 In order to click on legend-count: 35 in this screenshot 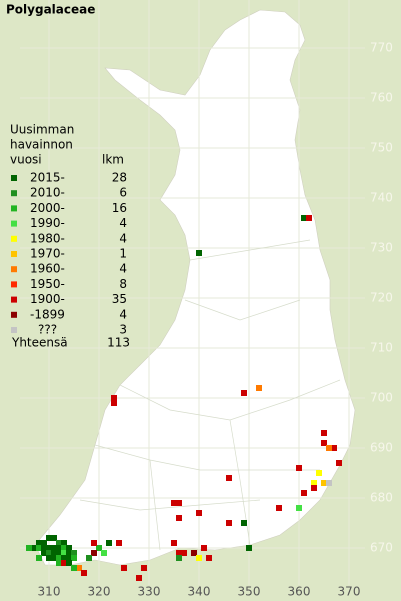, I will do `click(119, 299)`.